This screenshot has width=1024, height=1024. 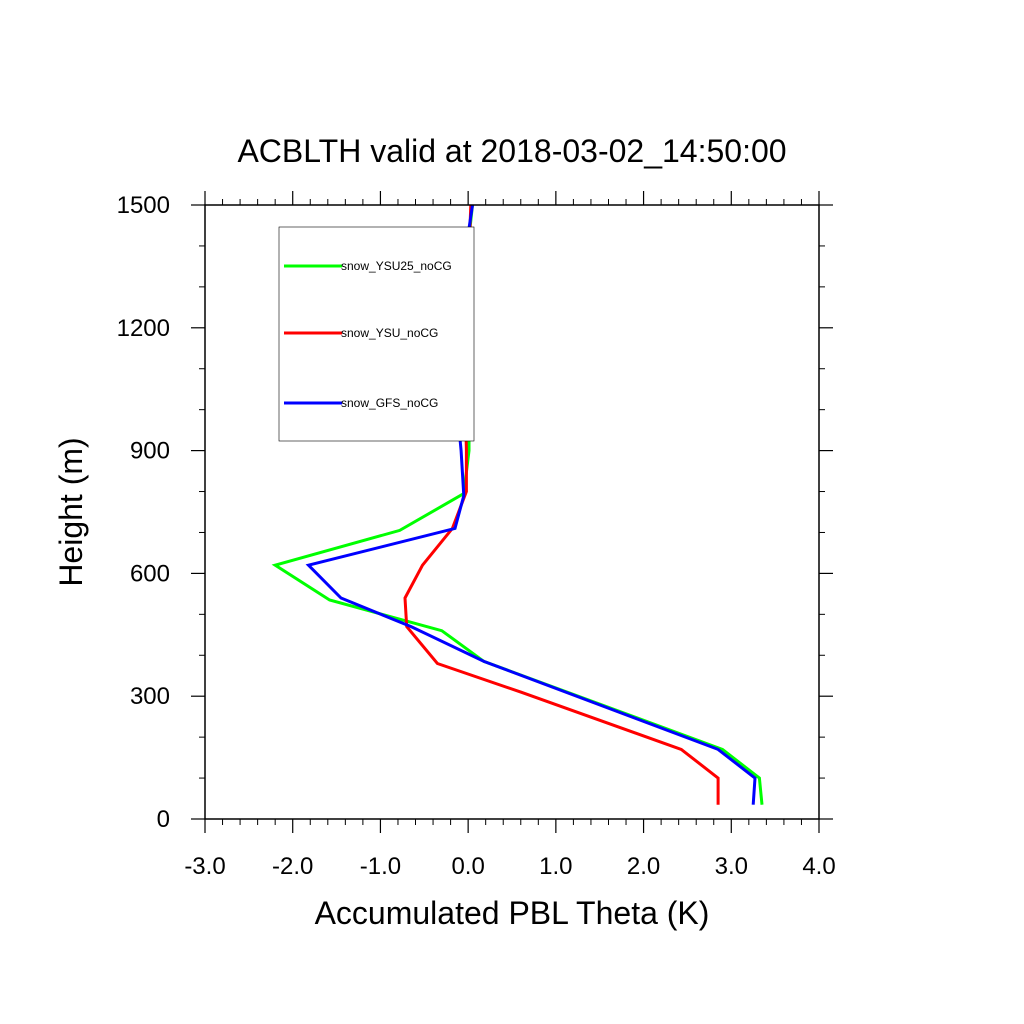 I want to click on y-axis-label: Height (m), so click(x=71, y=511).